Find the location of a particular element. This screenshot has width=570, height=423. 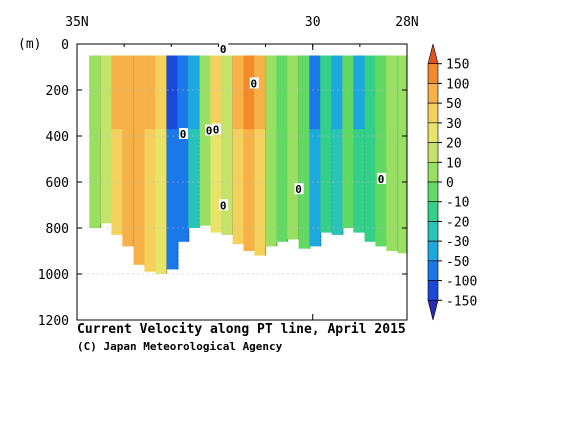

y-tick-label: 800 is located at coordinates (57, 229).